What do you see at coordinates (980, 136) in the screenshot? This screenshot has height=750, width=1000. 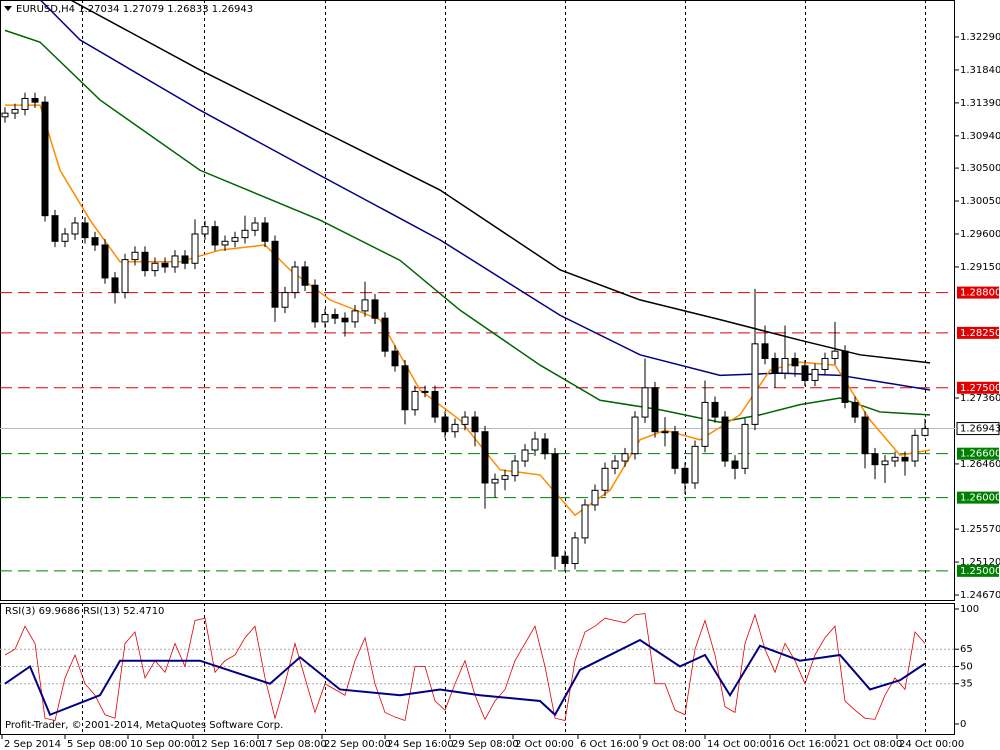 I see `y-tick-label: 1.30940` at bounding box center [980, 136].